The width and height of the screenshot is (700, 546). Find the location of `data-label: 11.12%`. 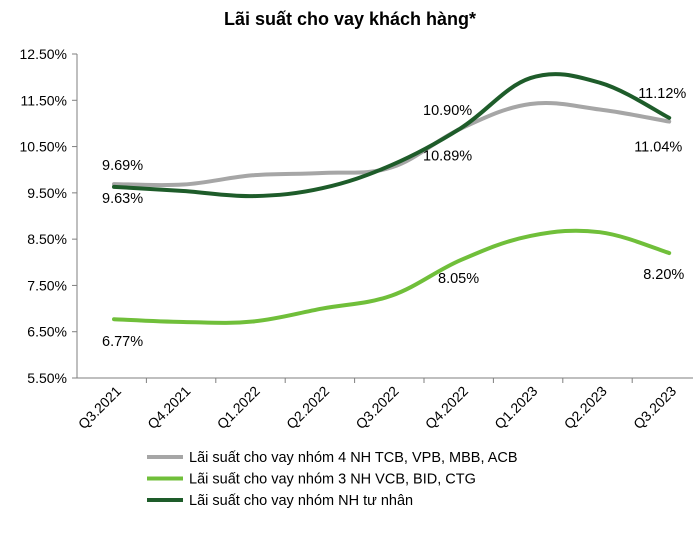

data-label: 11.12% is located at coordinates (662, 94).